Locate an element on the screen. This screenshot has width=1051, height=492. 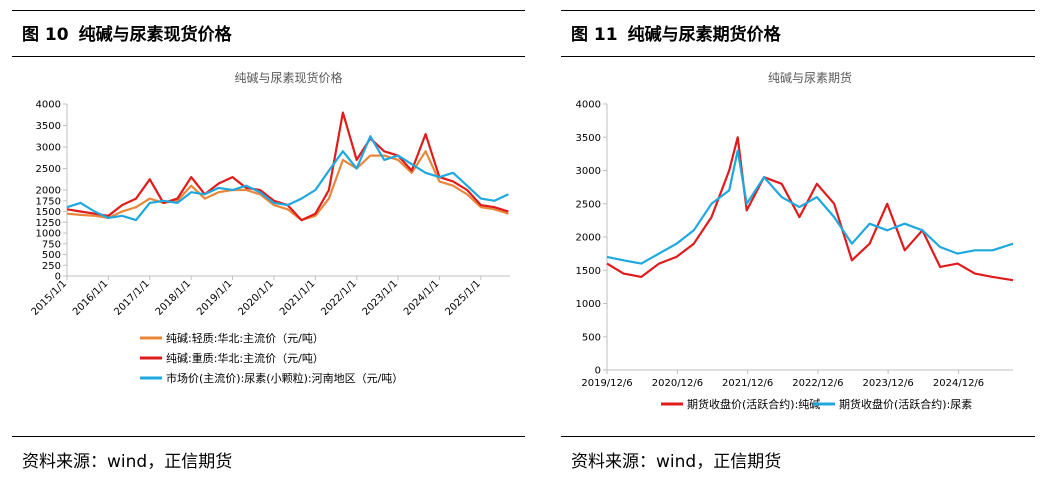
legend-label: 期货收盘价(活跃合约):尿素 is located at coordinates (905, 404).